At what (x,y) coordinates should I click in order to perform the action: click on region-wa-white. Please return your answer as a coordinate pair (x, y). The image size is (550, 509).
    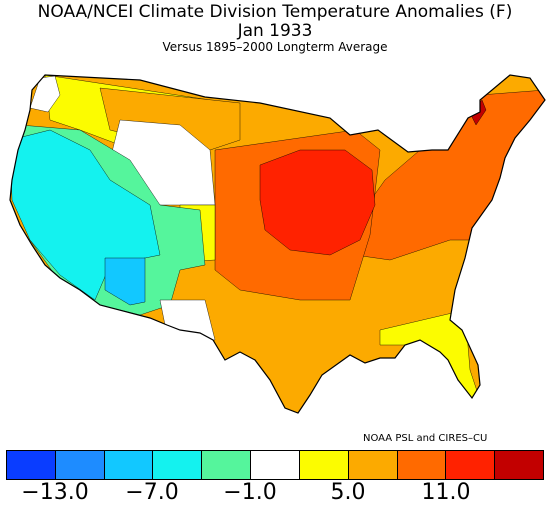
    Looking at the image, I should click on (45, 94).